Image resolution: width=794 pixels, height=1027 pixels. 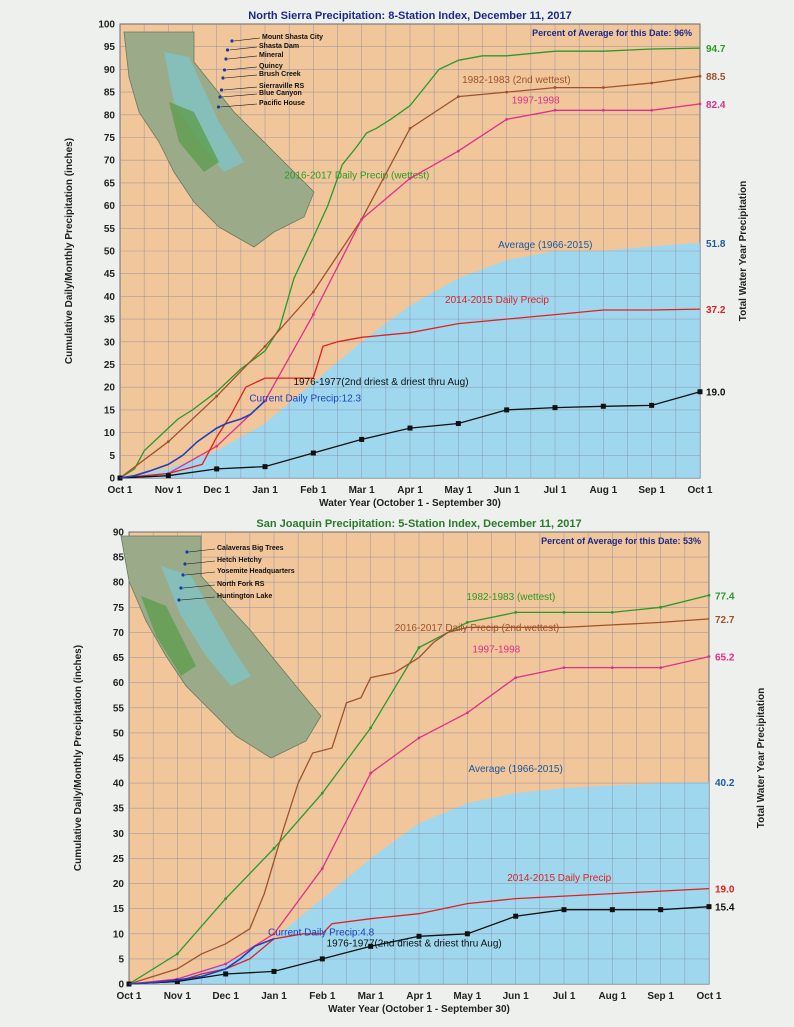 I want to click on x-tick-label: Jun 1, so click(x=516, y=996).